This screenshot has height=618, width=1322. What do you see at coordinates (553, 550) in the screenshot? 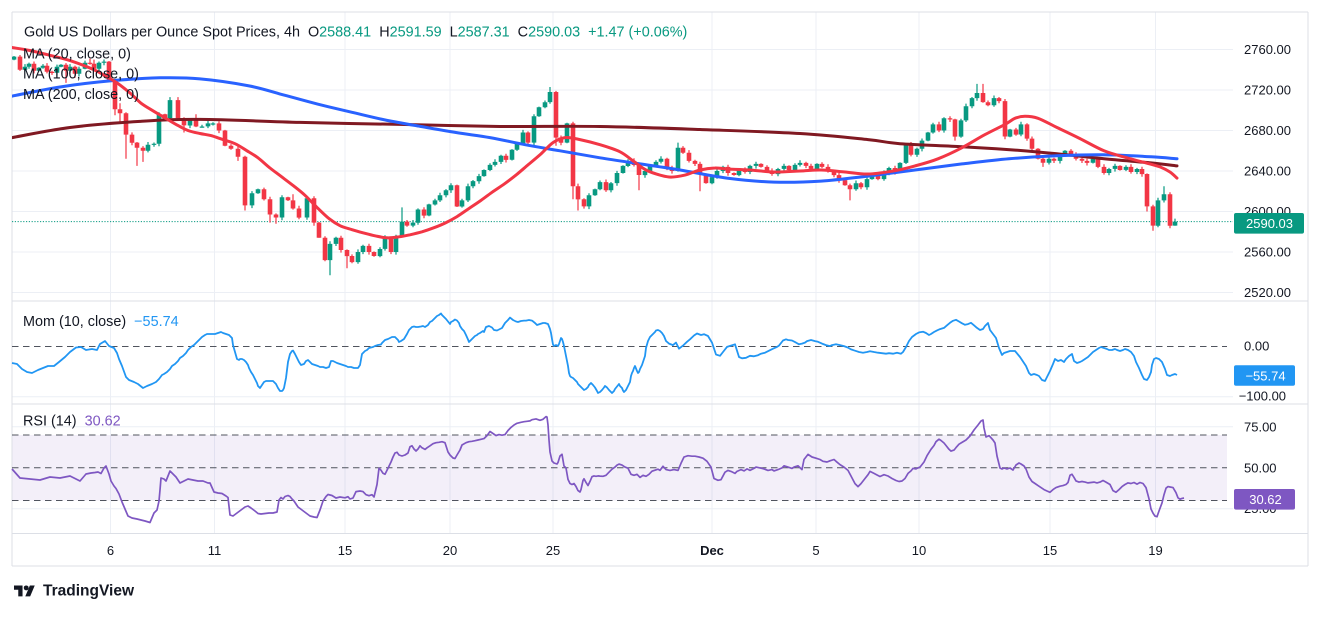
I see `svg-text: 25` at bounding box center [553, 550].